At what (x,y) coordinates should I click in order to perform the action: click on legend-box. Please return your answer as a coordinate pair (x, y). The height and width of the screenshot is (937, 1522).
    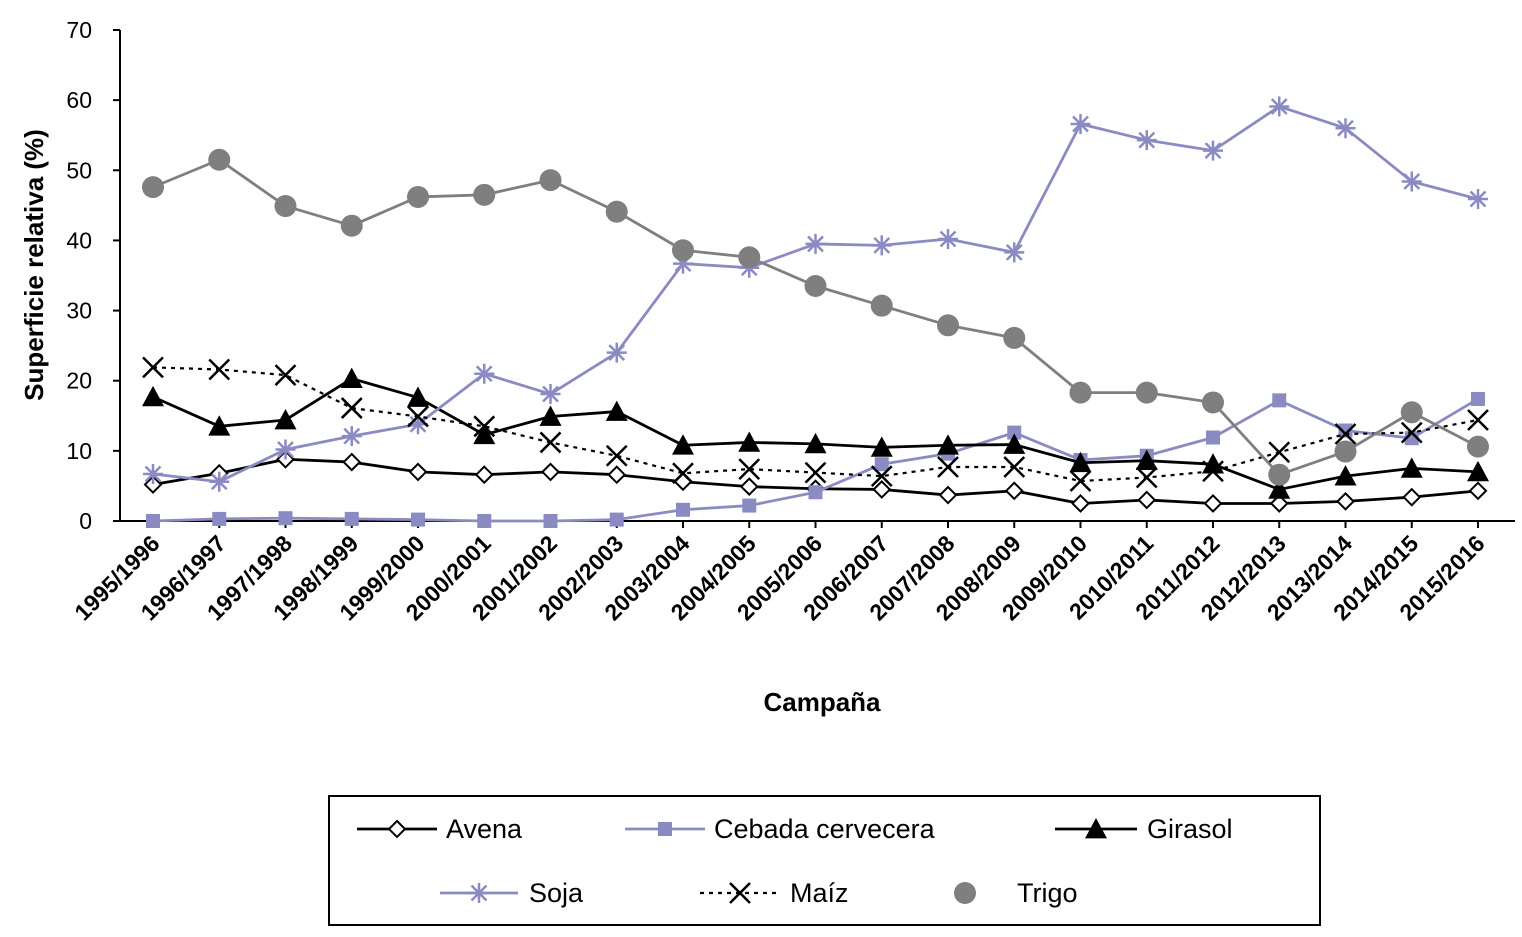
    Looking at the image, I should click on (824, 860).